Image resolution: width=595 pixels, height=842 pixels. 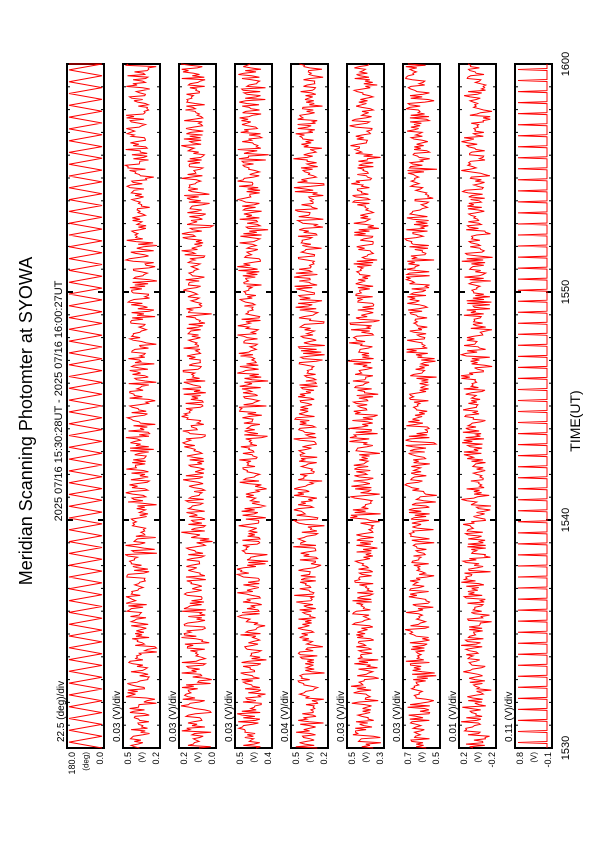 I want to click on trace-ch5, so click(x=364, y=406).